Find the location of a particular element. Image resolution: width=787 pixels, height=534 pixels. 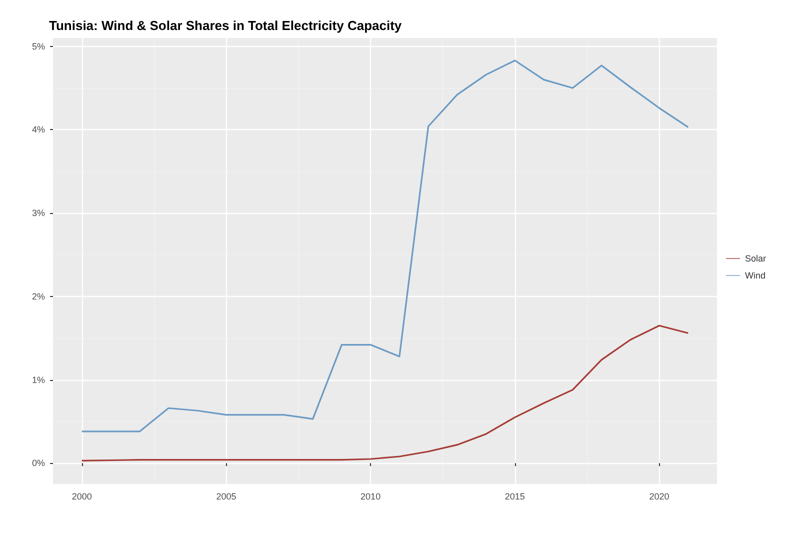

y-tick-label: 0% is located at coordinates (38, 463).